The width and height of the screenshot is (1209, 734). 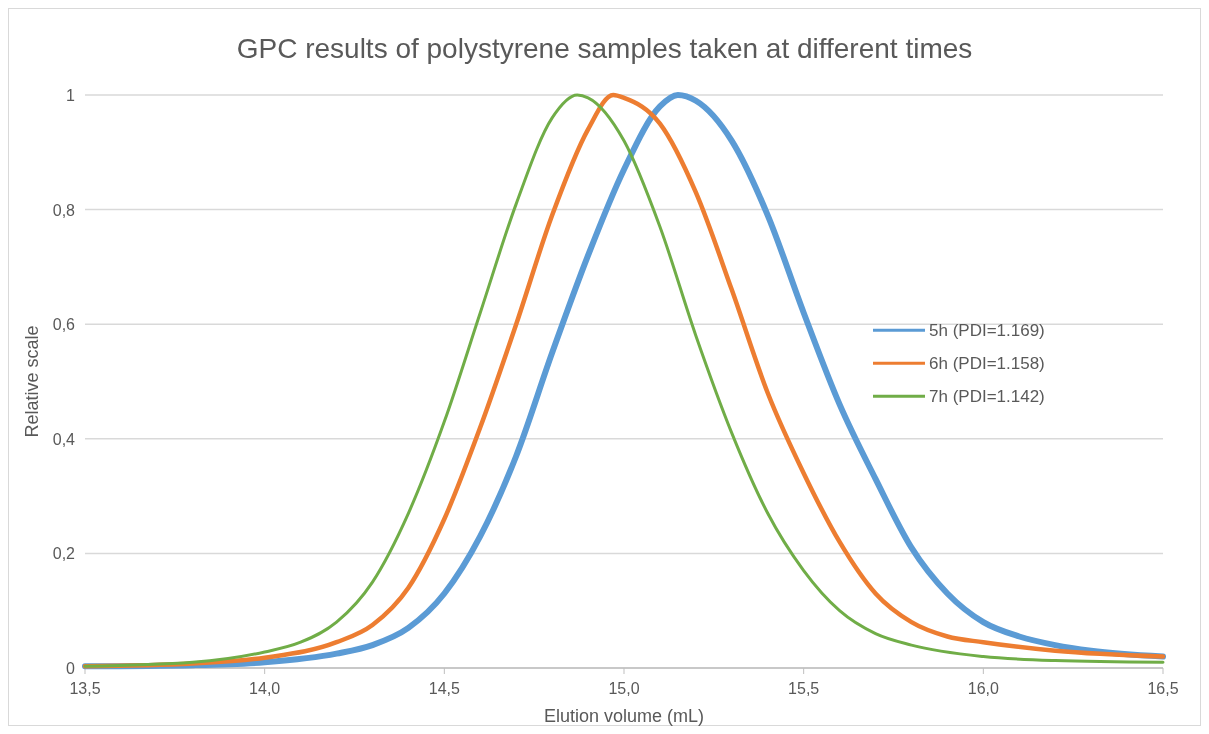 What do you see at coordinates (85, 688) in the screenshot?
I see `x-tick-label: 13,5` at bounding box center [85, 688].